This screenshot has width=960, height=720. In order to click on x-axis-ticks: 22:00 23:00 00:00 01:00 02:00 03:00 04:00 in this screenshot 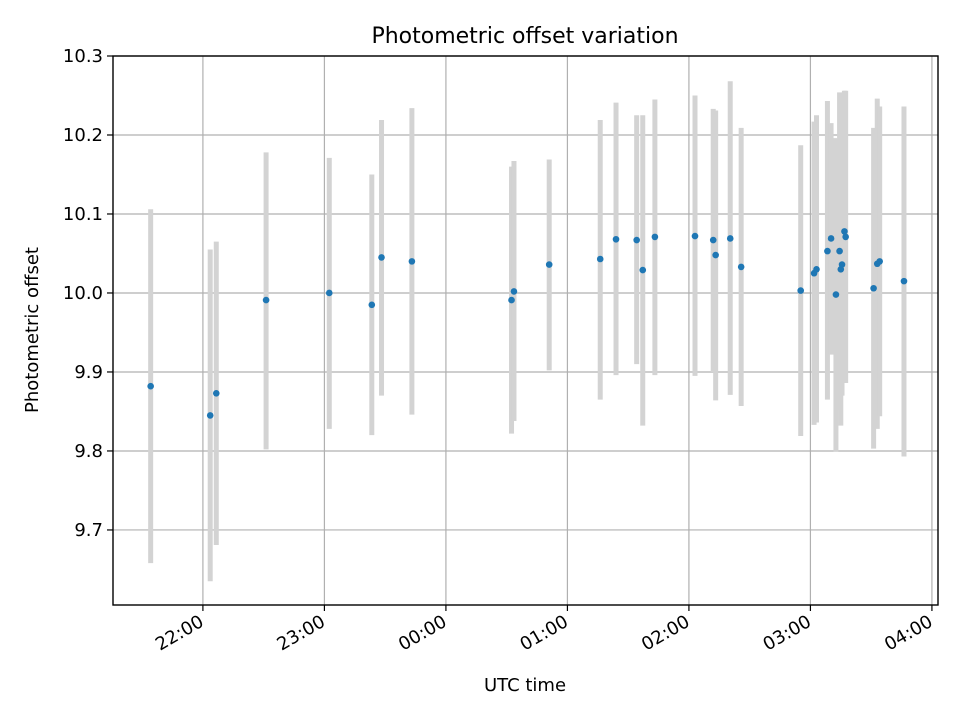, I will do `click(544, 630)`.